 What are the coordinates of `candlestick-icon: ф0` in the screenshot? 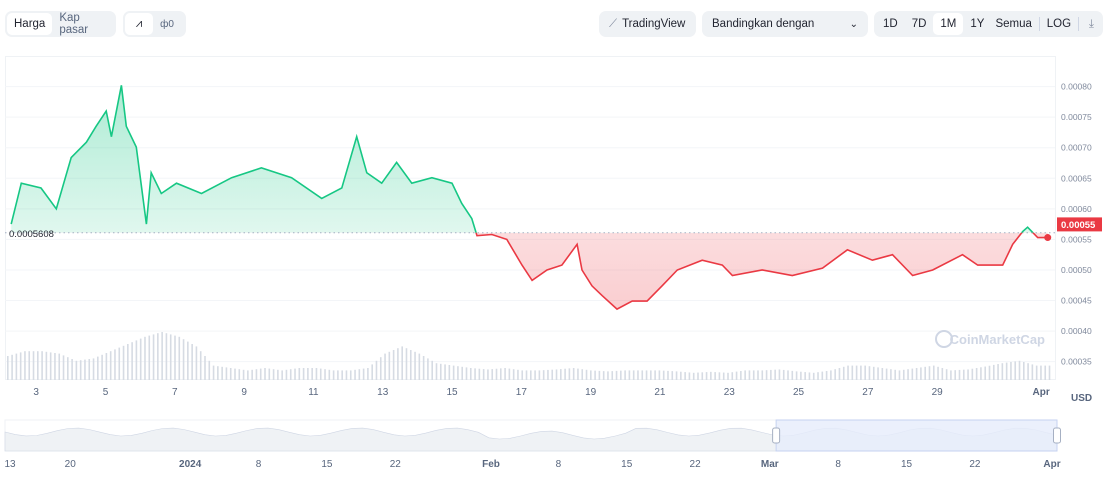 It's located at (167, 24).